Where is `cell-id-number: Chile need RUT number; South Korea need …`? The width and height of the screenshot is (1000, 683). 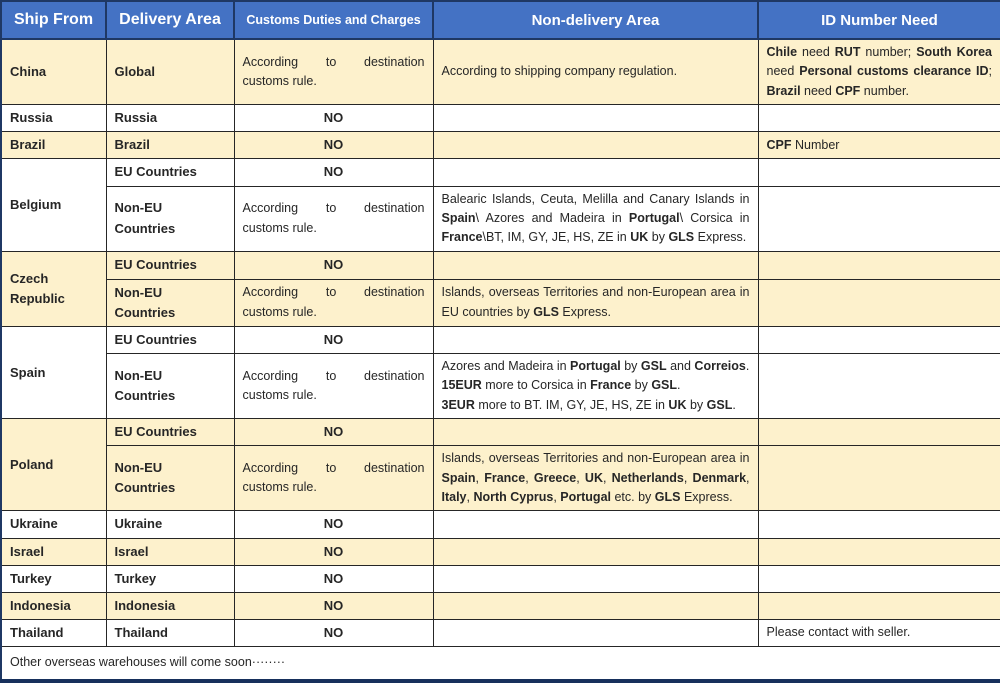 cell-id-number: Chile need RUT number; South Korea need … is located at coordinates (878, 72).